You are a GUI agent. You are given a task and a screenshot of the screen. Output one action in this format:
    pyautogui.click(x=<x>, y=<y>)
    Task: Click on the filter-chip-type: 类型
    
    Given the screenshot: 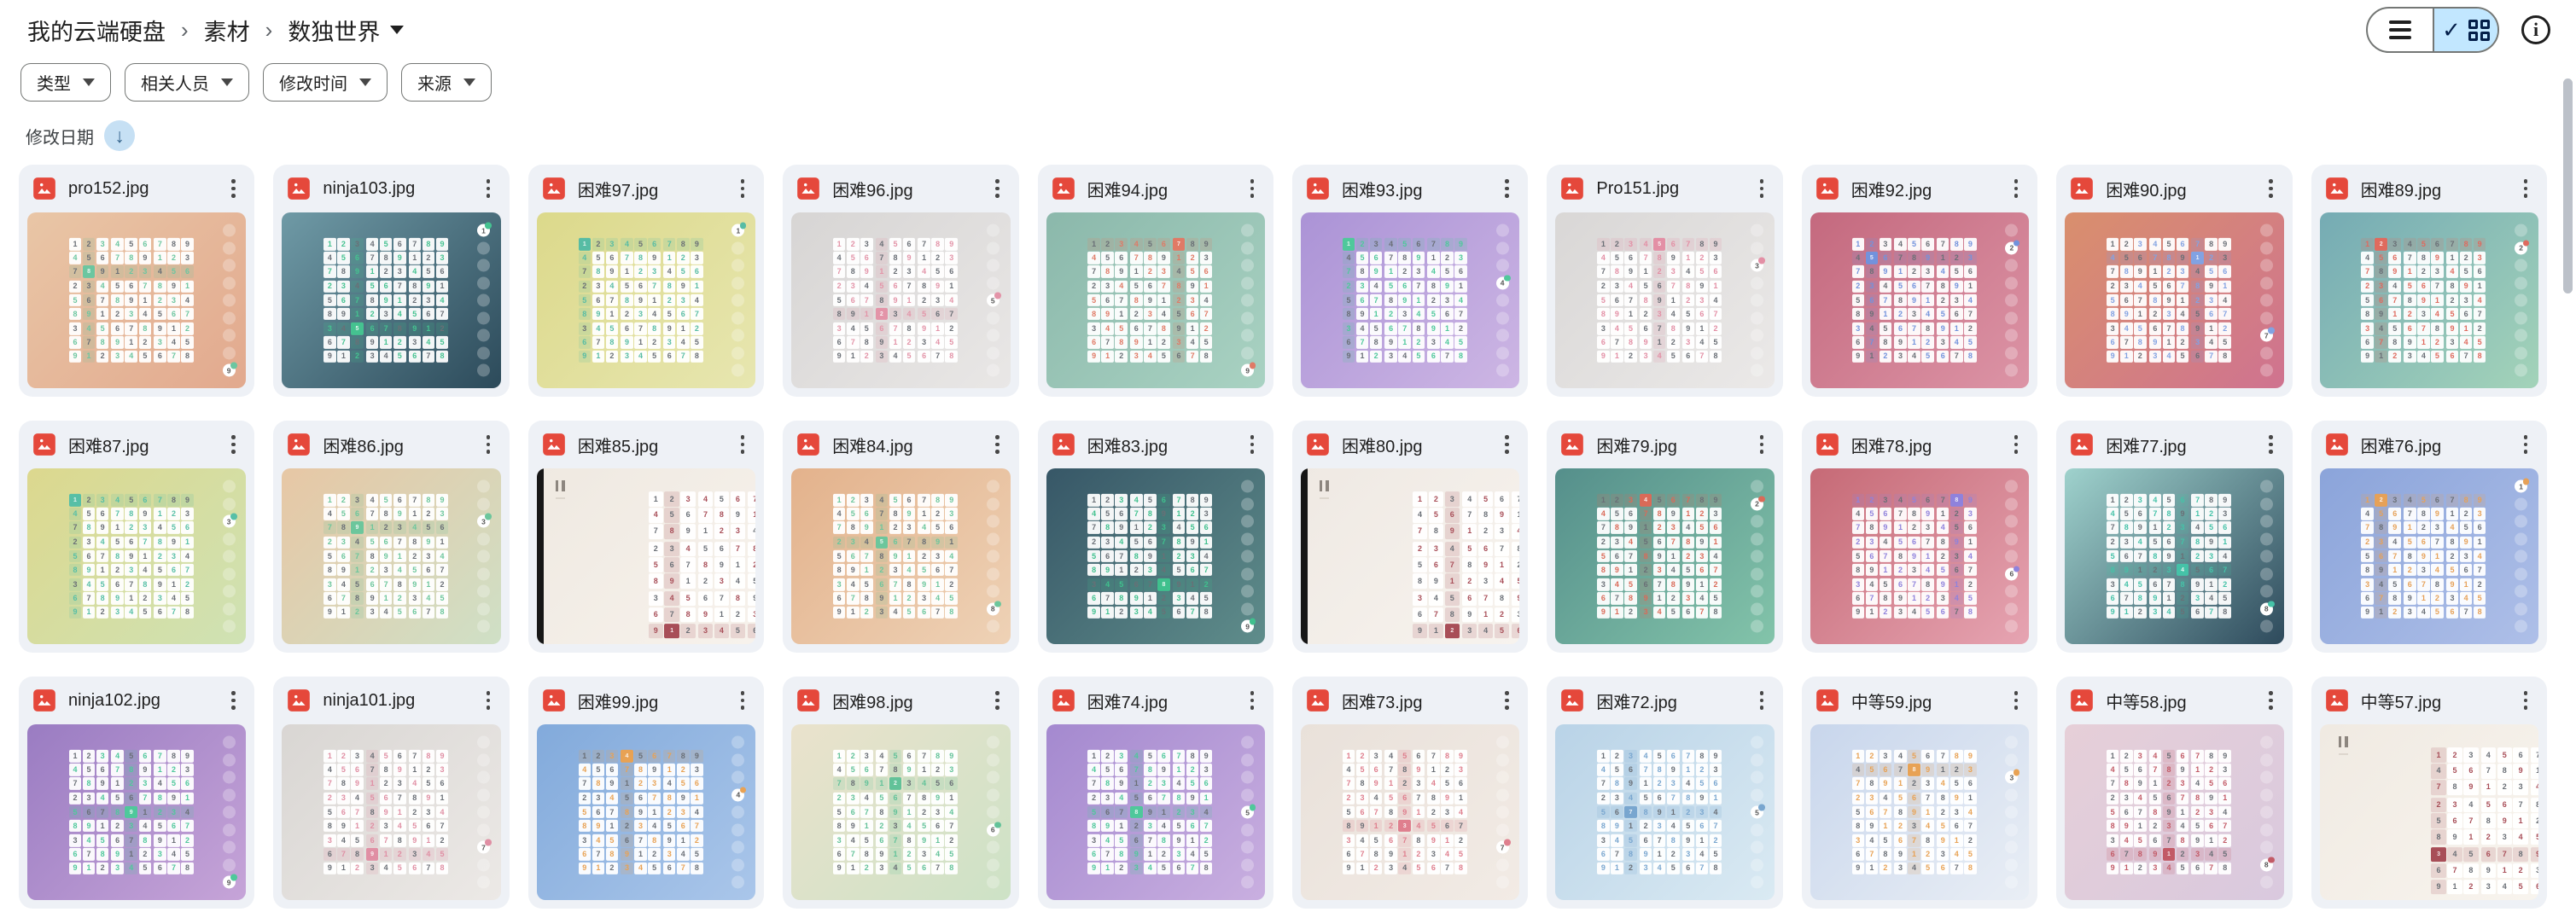 What is the action you would take?
    pyautogui.click(x=65, y=82)
    